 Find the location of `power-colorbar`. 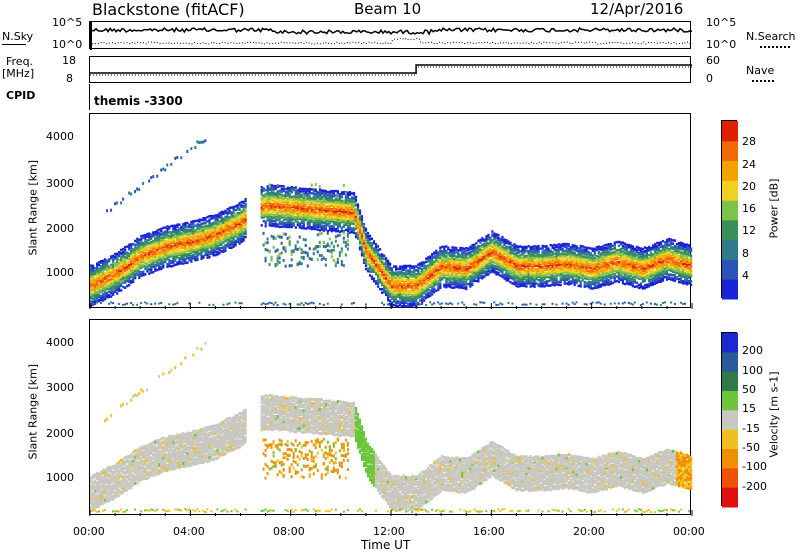

power-colorbar is located at coordinates (729, 210).